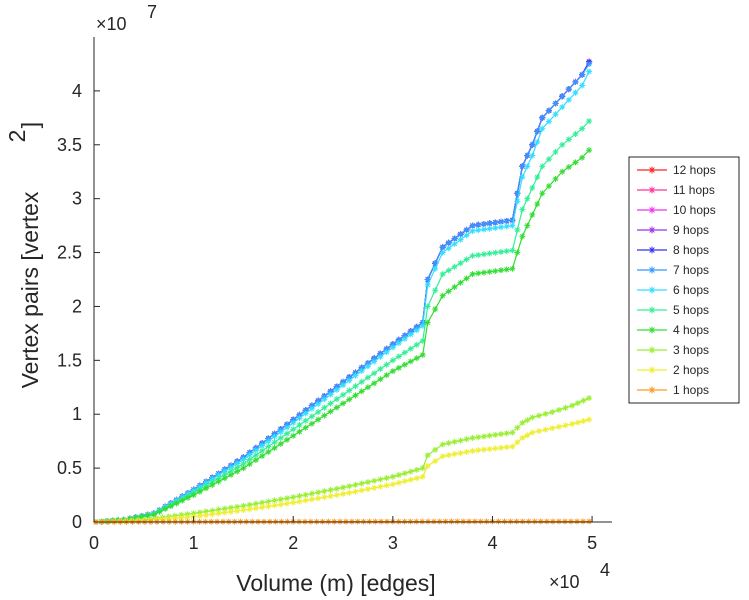 The width and height of the screenshot is (749, 600). Describe the element at coordinates (393, 543) in the screenshot. I see `x-tick-label: 3` at that location.